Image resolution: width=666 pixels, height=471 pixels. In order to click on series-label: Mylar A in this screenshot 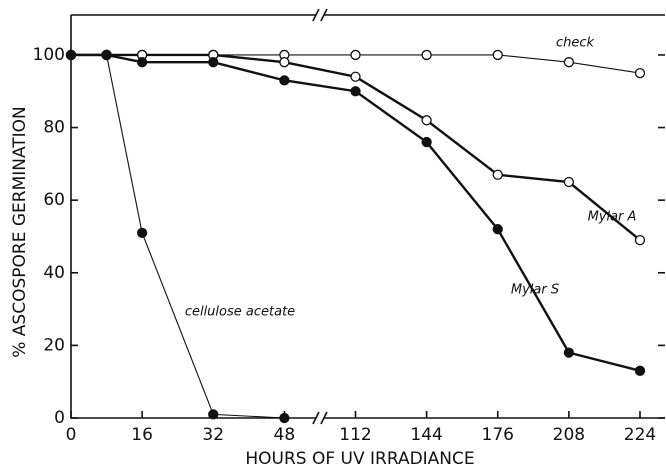, I will do `click(612, 217)`.